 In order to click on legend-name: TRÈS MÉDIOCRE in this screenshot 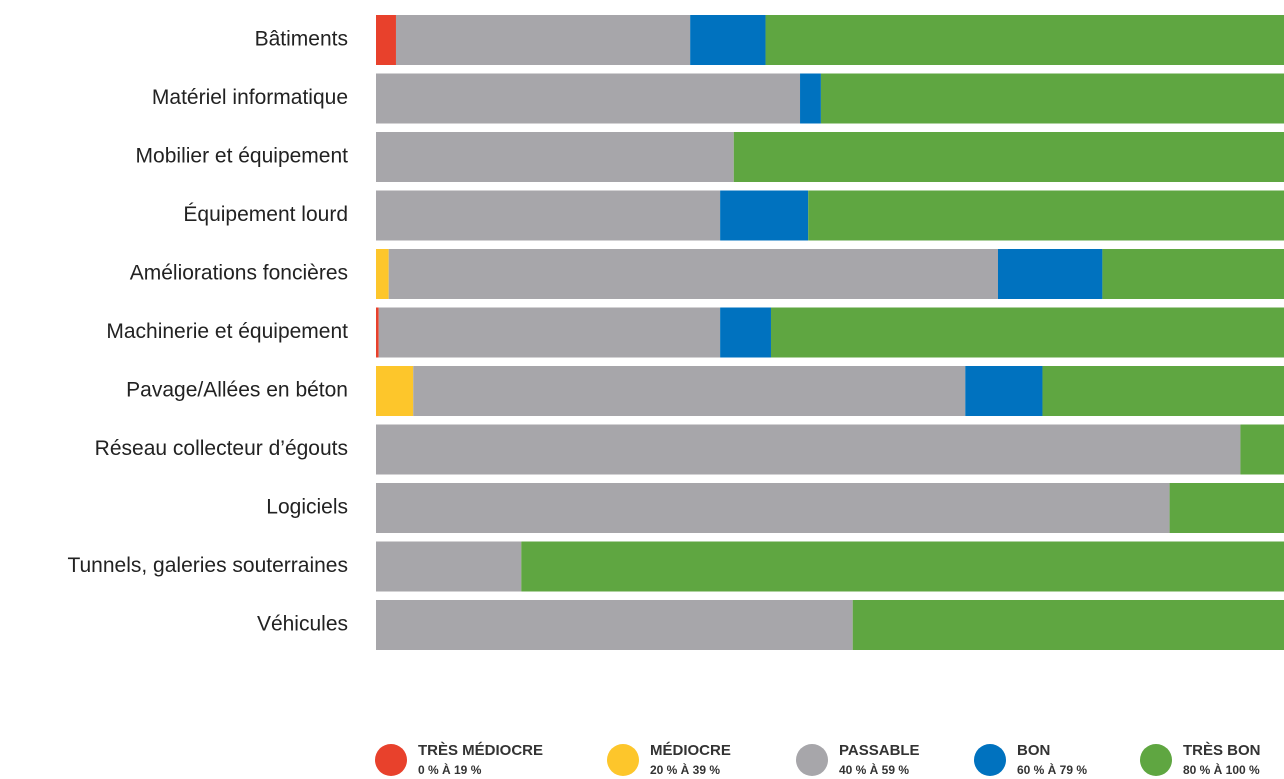, I will do `click(480, 750)`.